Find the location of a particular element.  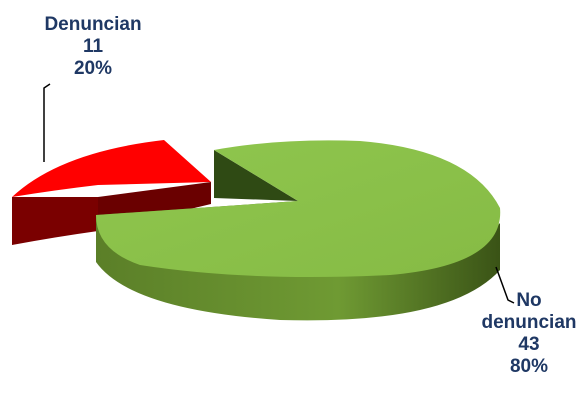

label-no-denuncian: No denuncian 43 80% is located at coordinates (529, 334).